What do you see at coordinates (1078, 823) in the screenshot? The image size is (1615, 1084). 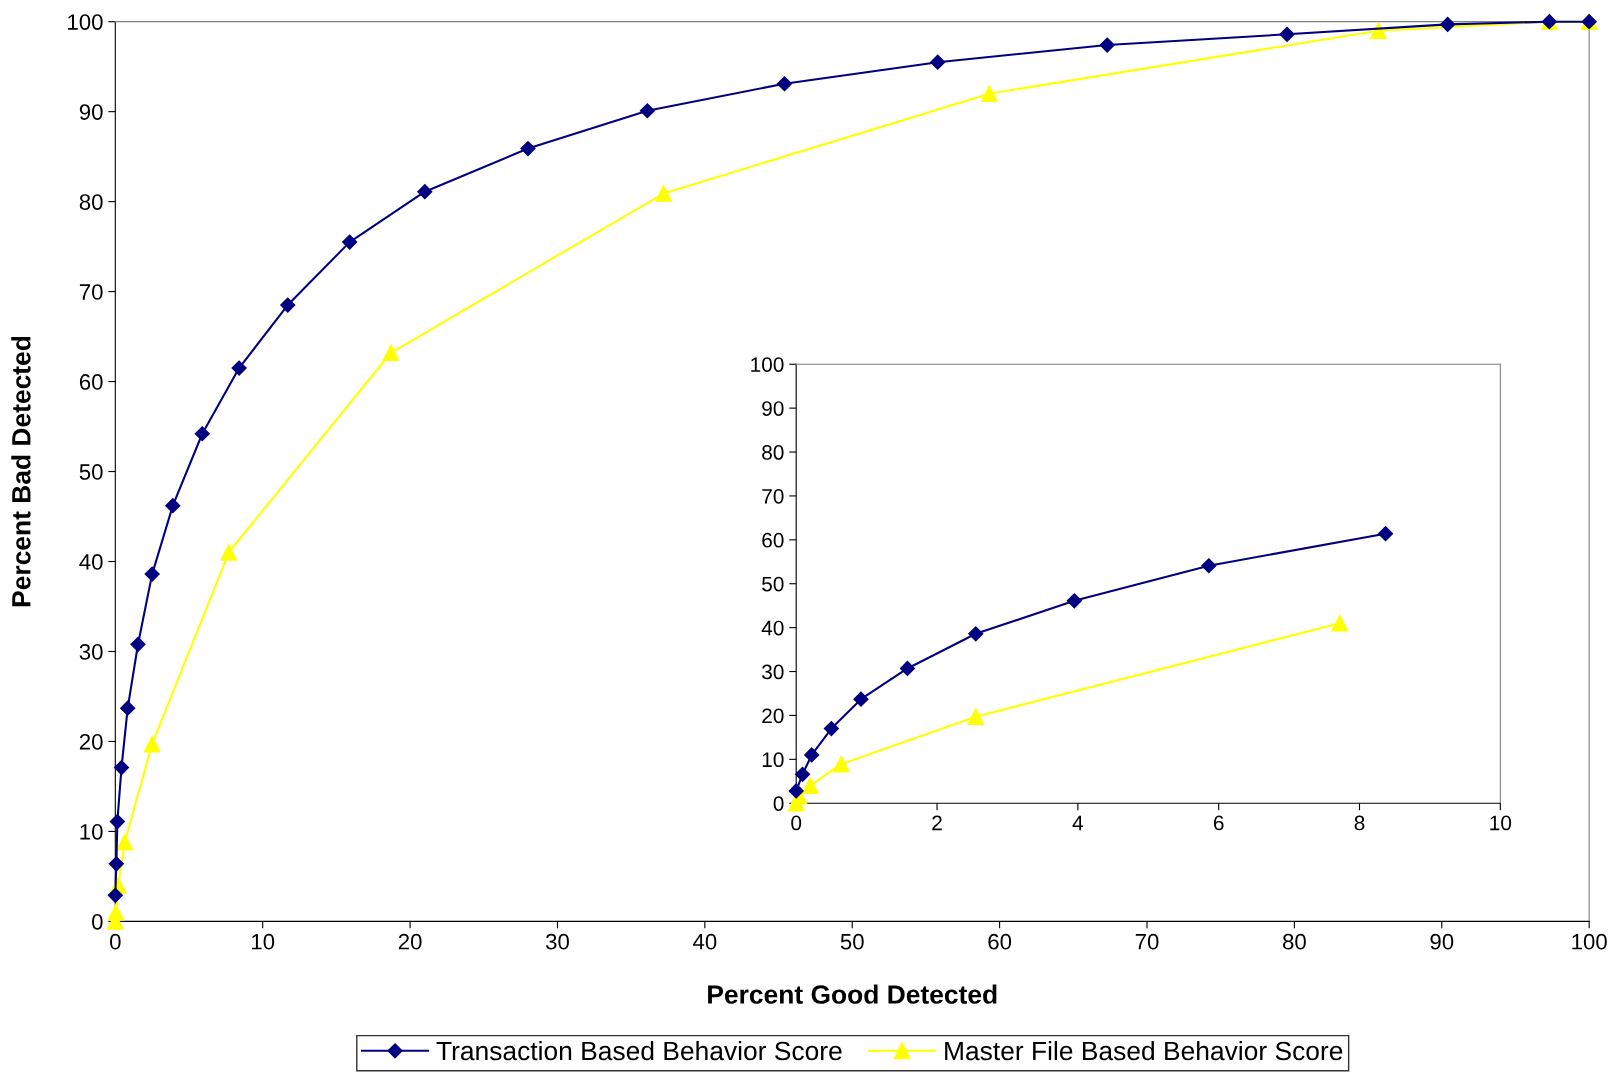 I see `x-tick-label: 4` at bounding box center [1078, 823].